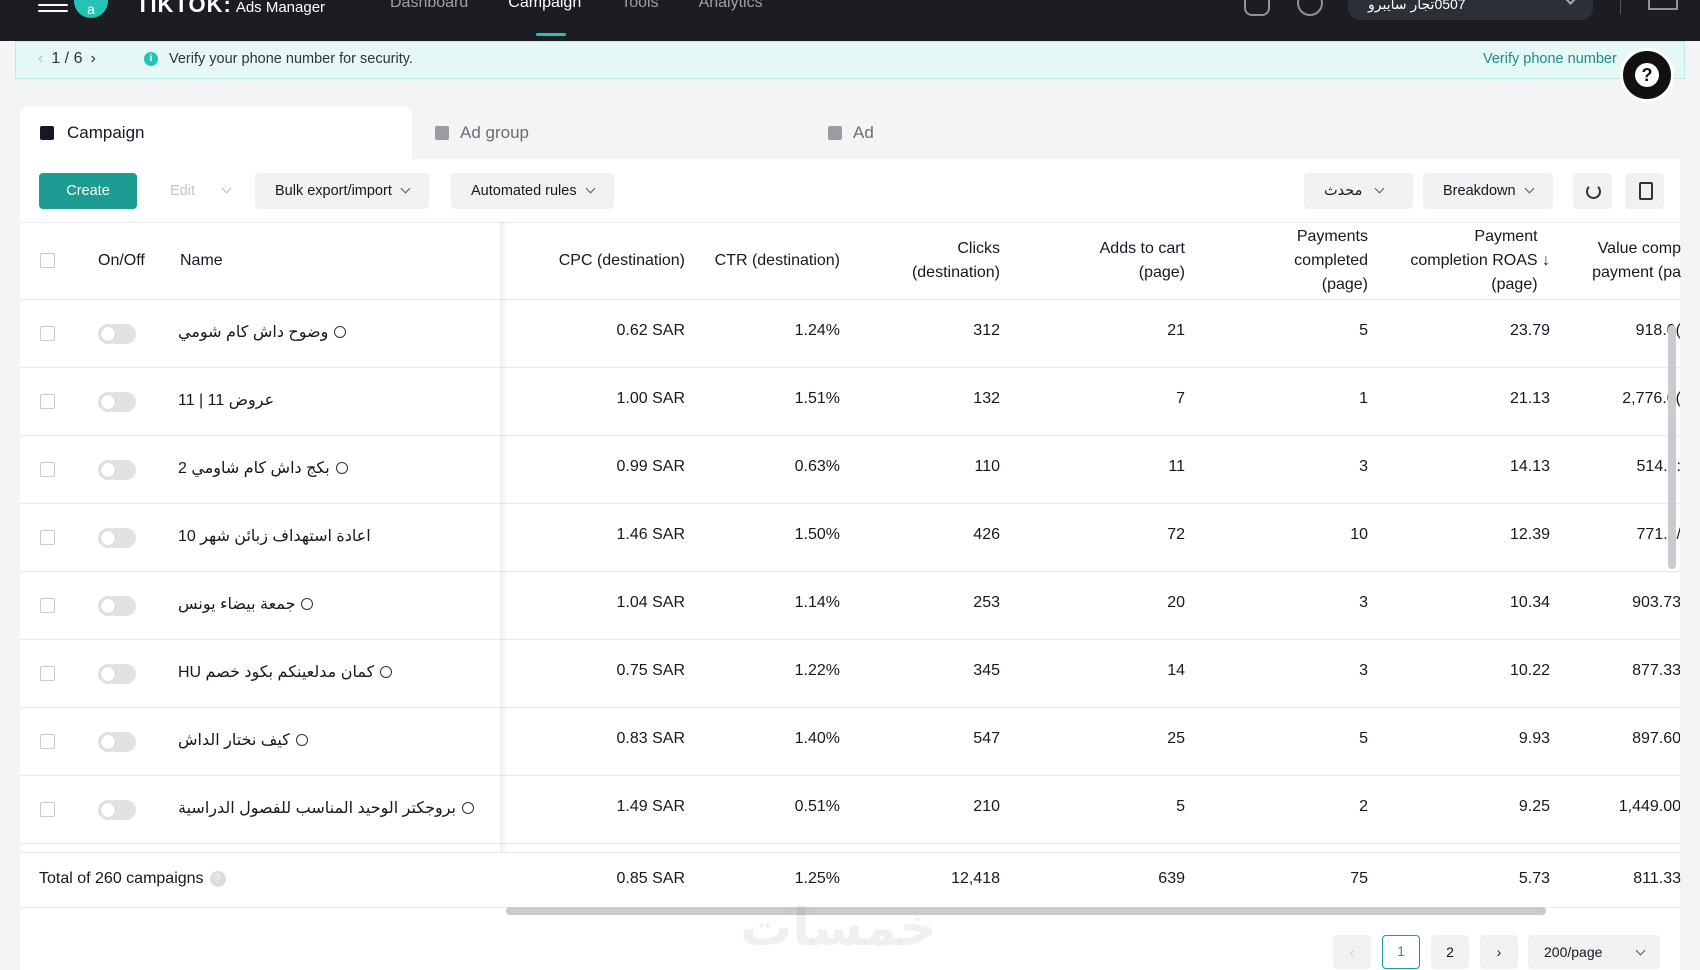 This screenshot has height=970, width=1700. What do you see at coordinates (640, 5) in the screenshot?
I see `nav-tools: Tools` at bounding box center [640, 5].